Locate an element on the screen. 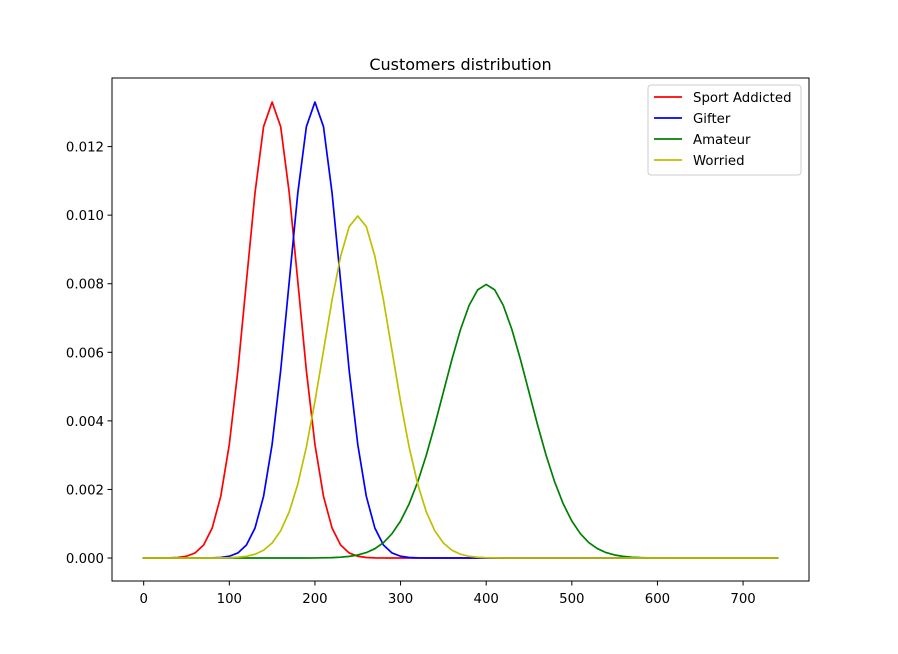 This screenshot has height=654, width=898. x-tick-label: 700 is located at coordinates (742, 599).